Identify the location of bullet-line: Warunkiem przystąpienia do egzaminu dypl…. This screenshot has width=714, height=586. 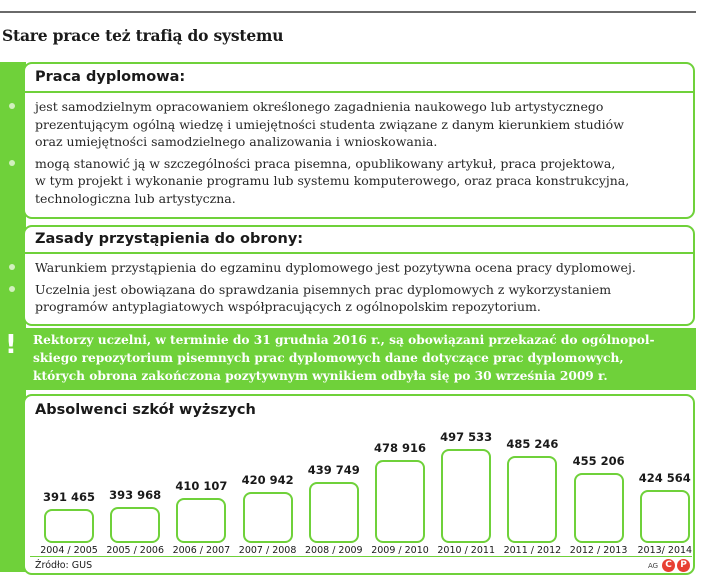
(335, 267).